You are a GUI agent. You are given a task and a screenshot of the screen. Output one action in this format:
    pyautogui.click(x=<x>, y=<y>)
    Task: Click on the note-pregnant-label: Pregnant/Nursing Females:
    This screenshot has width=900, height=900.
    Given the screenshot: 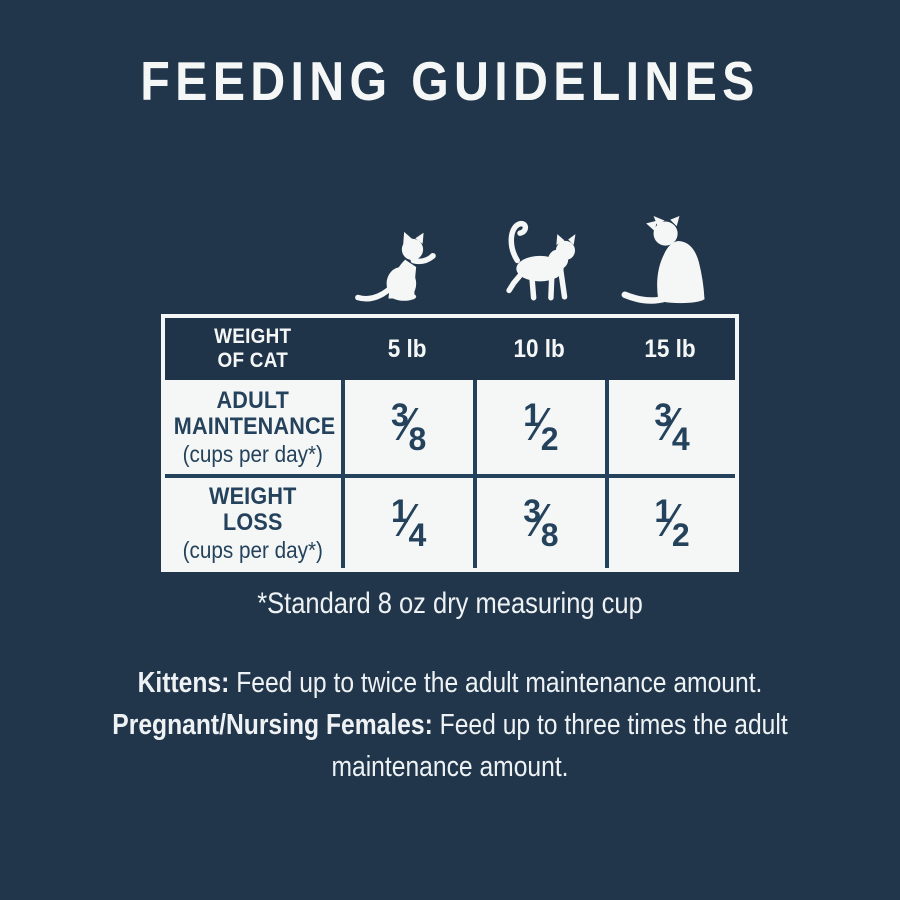 What is the action you would take?
    pyautogui.click(x=272, y=725)
    